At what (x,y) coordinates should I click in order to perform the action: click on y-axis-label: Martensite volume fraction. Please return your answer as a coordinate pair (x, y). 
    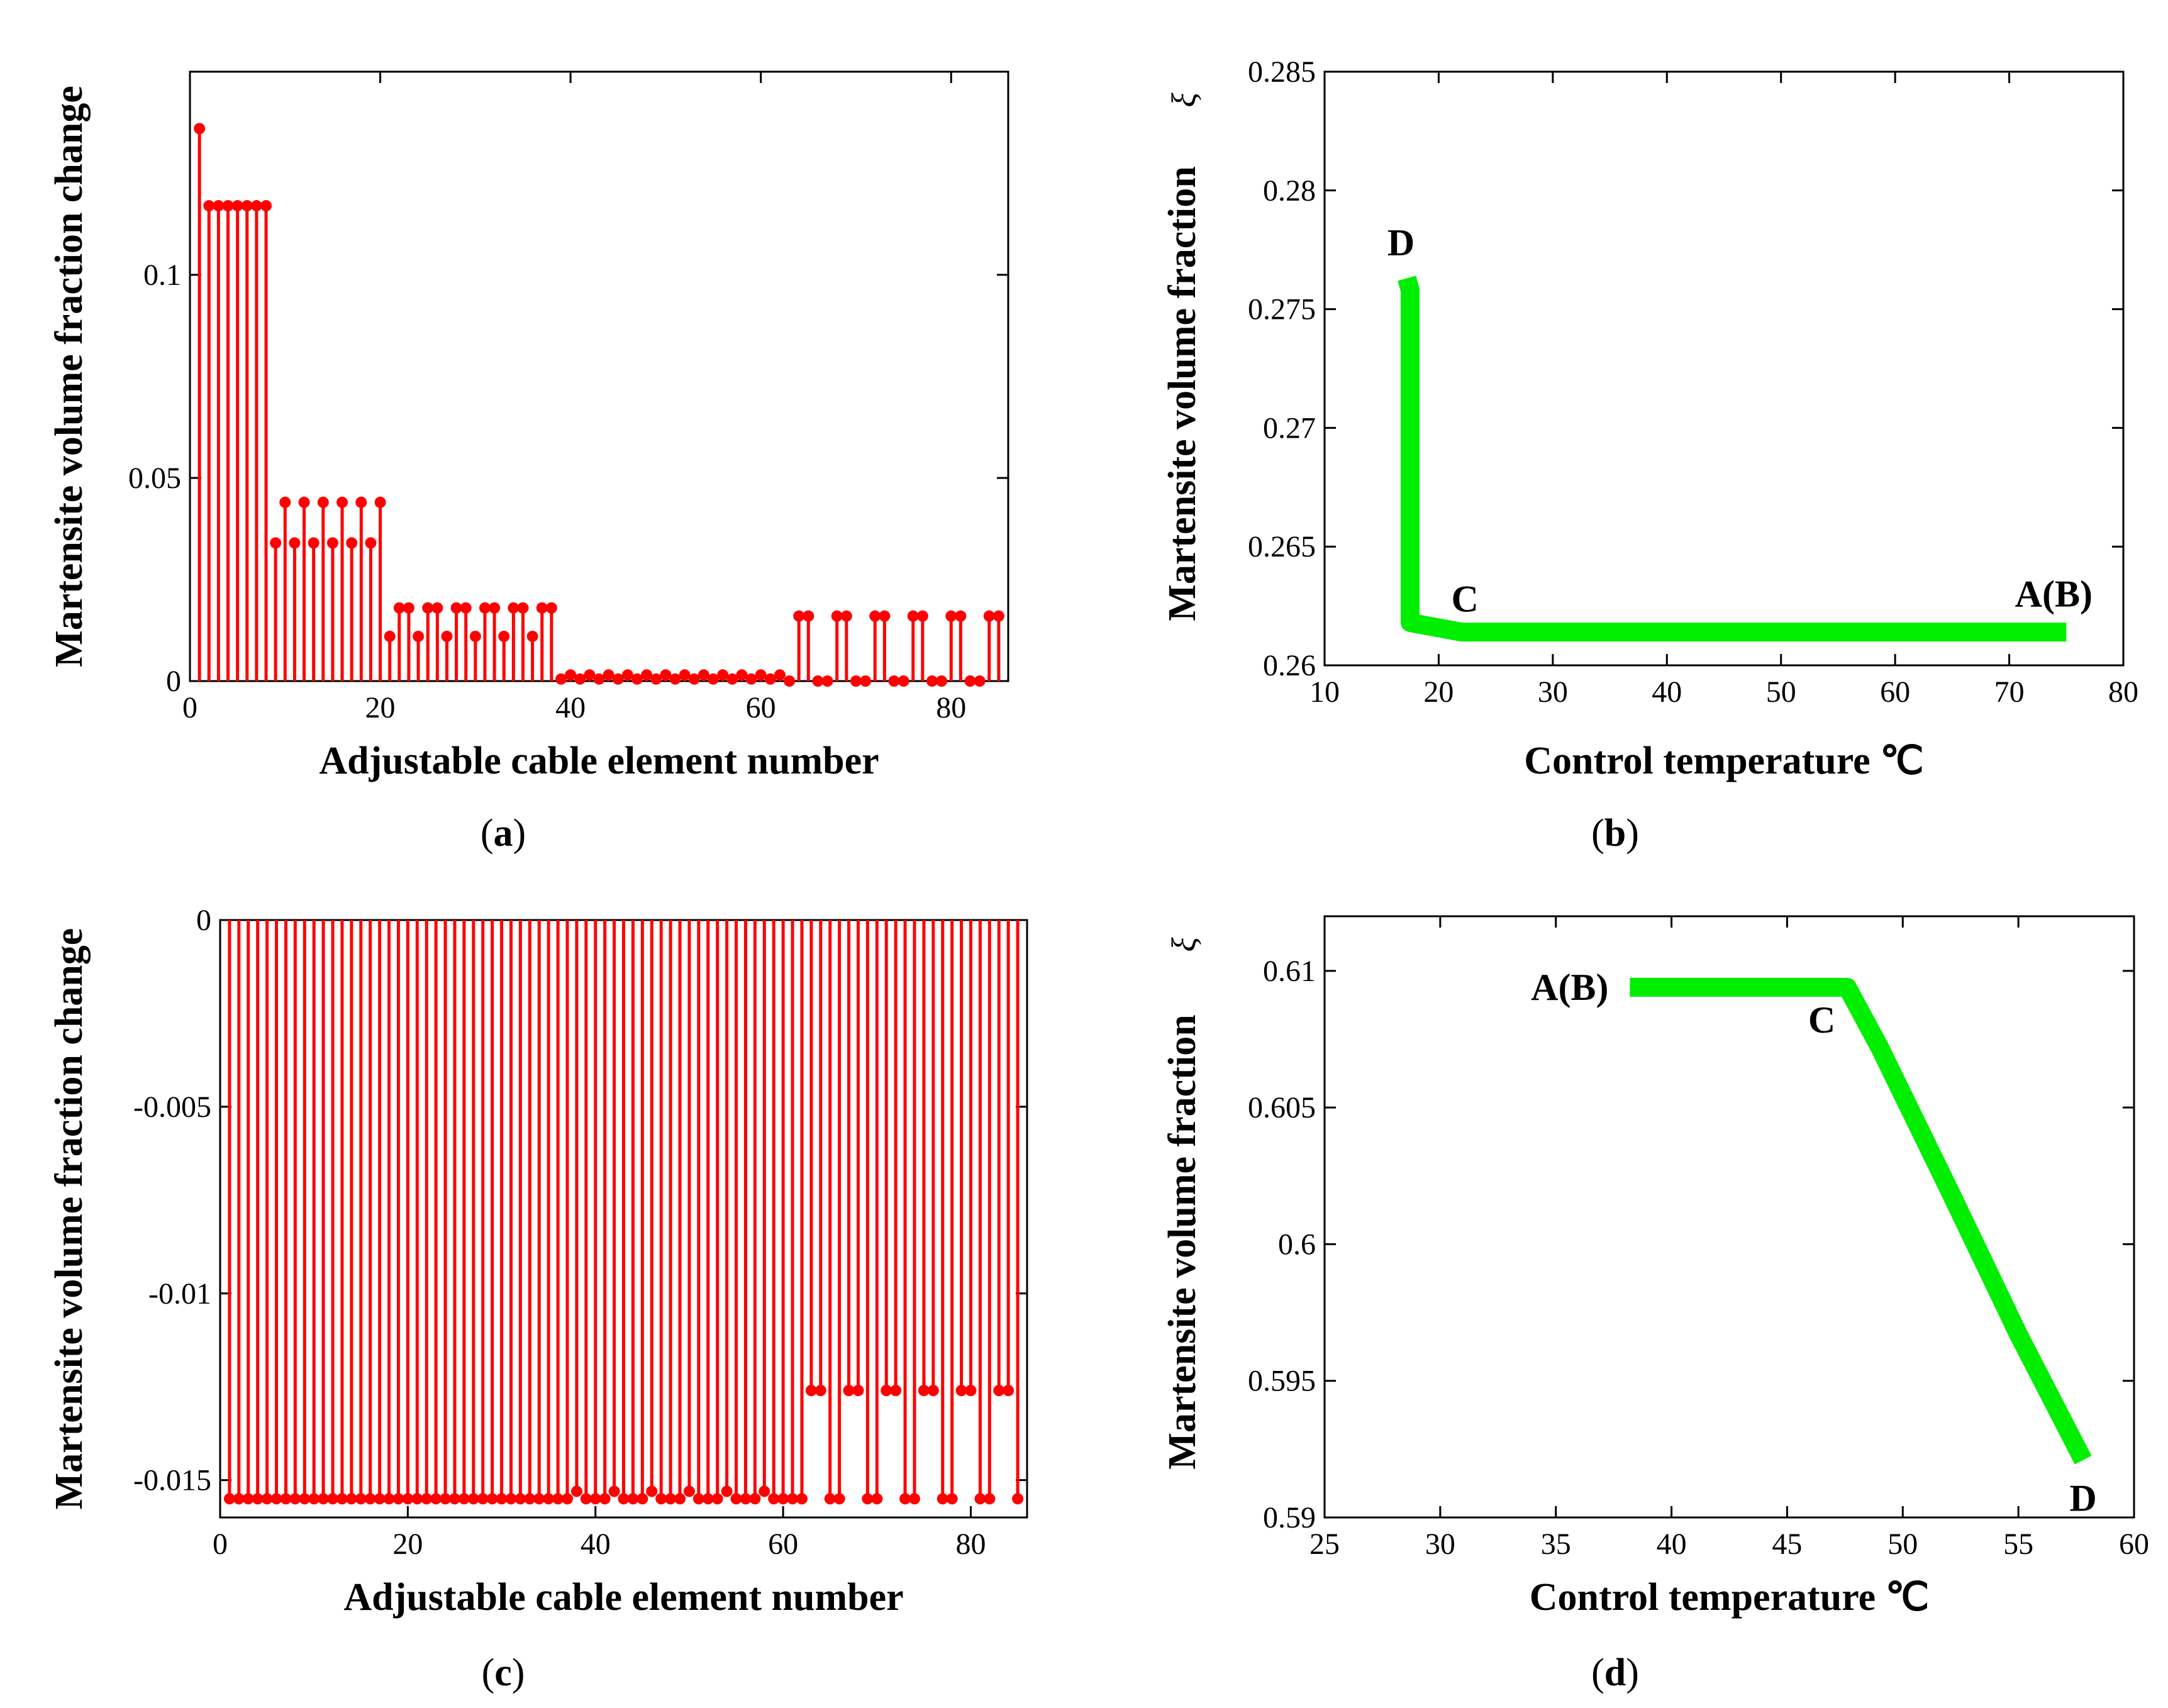
    Looking at the image, I should click on (1182, 393).